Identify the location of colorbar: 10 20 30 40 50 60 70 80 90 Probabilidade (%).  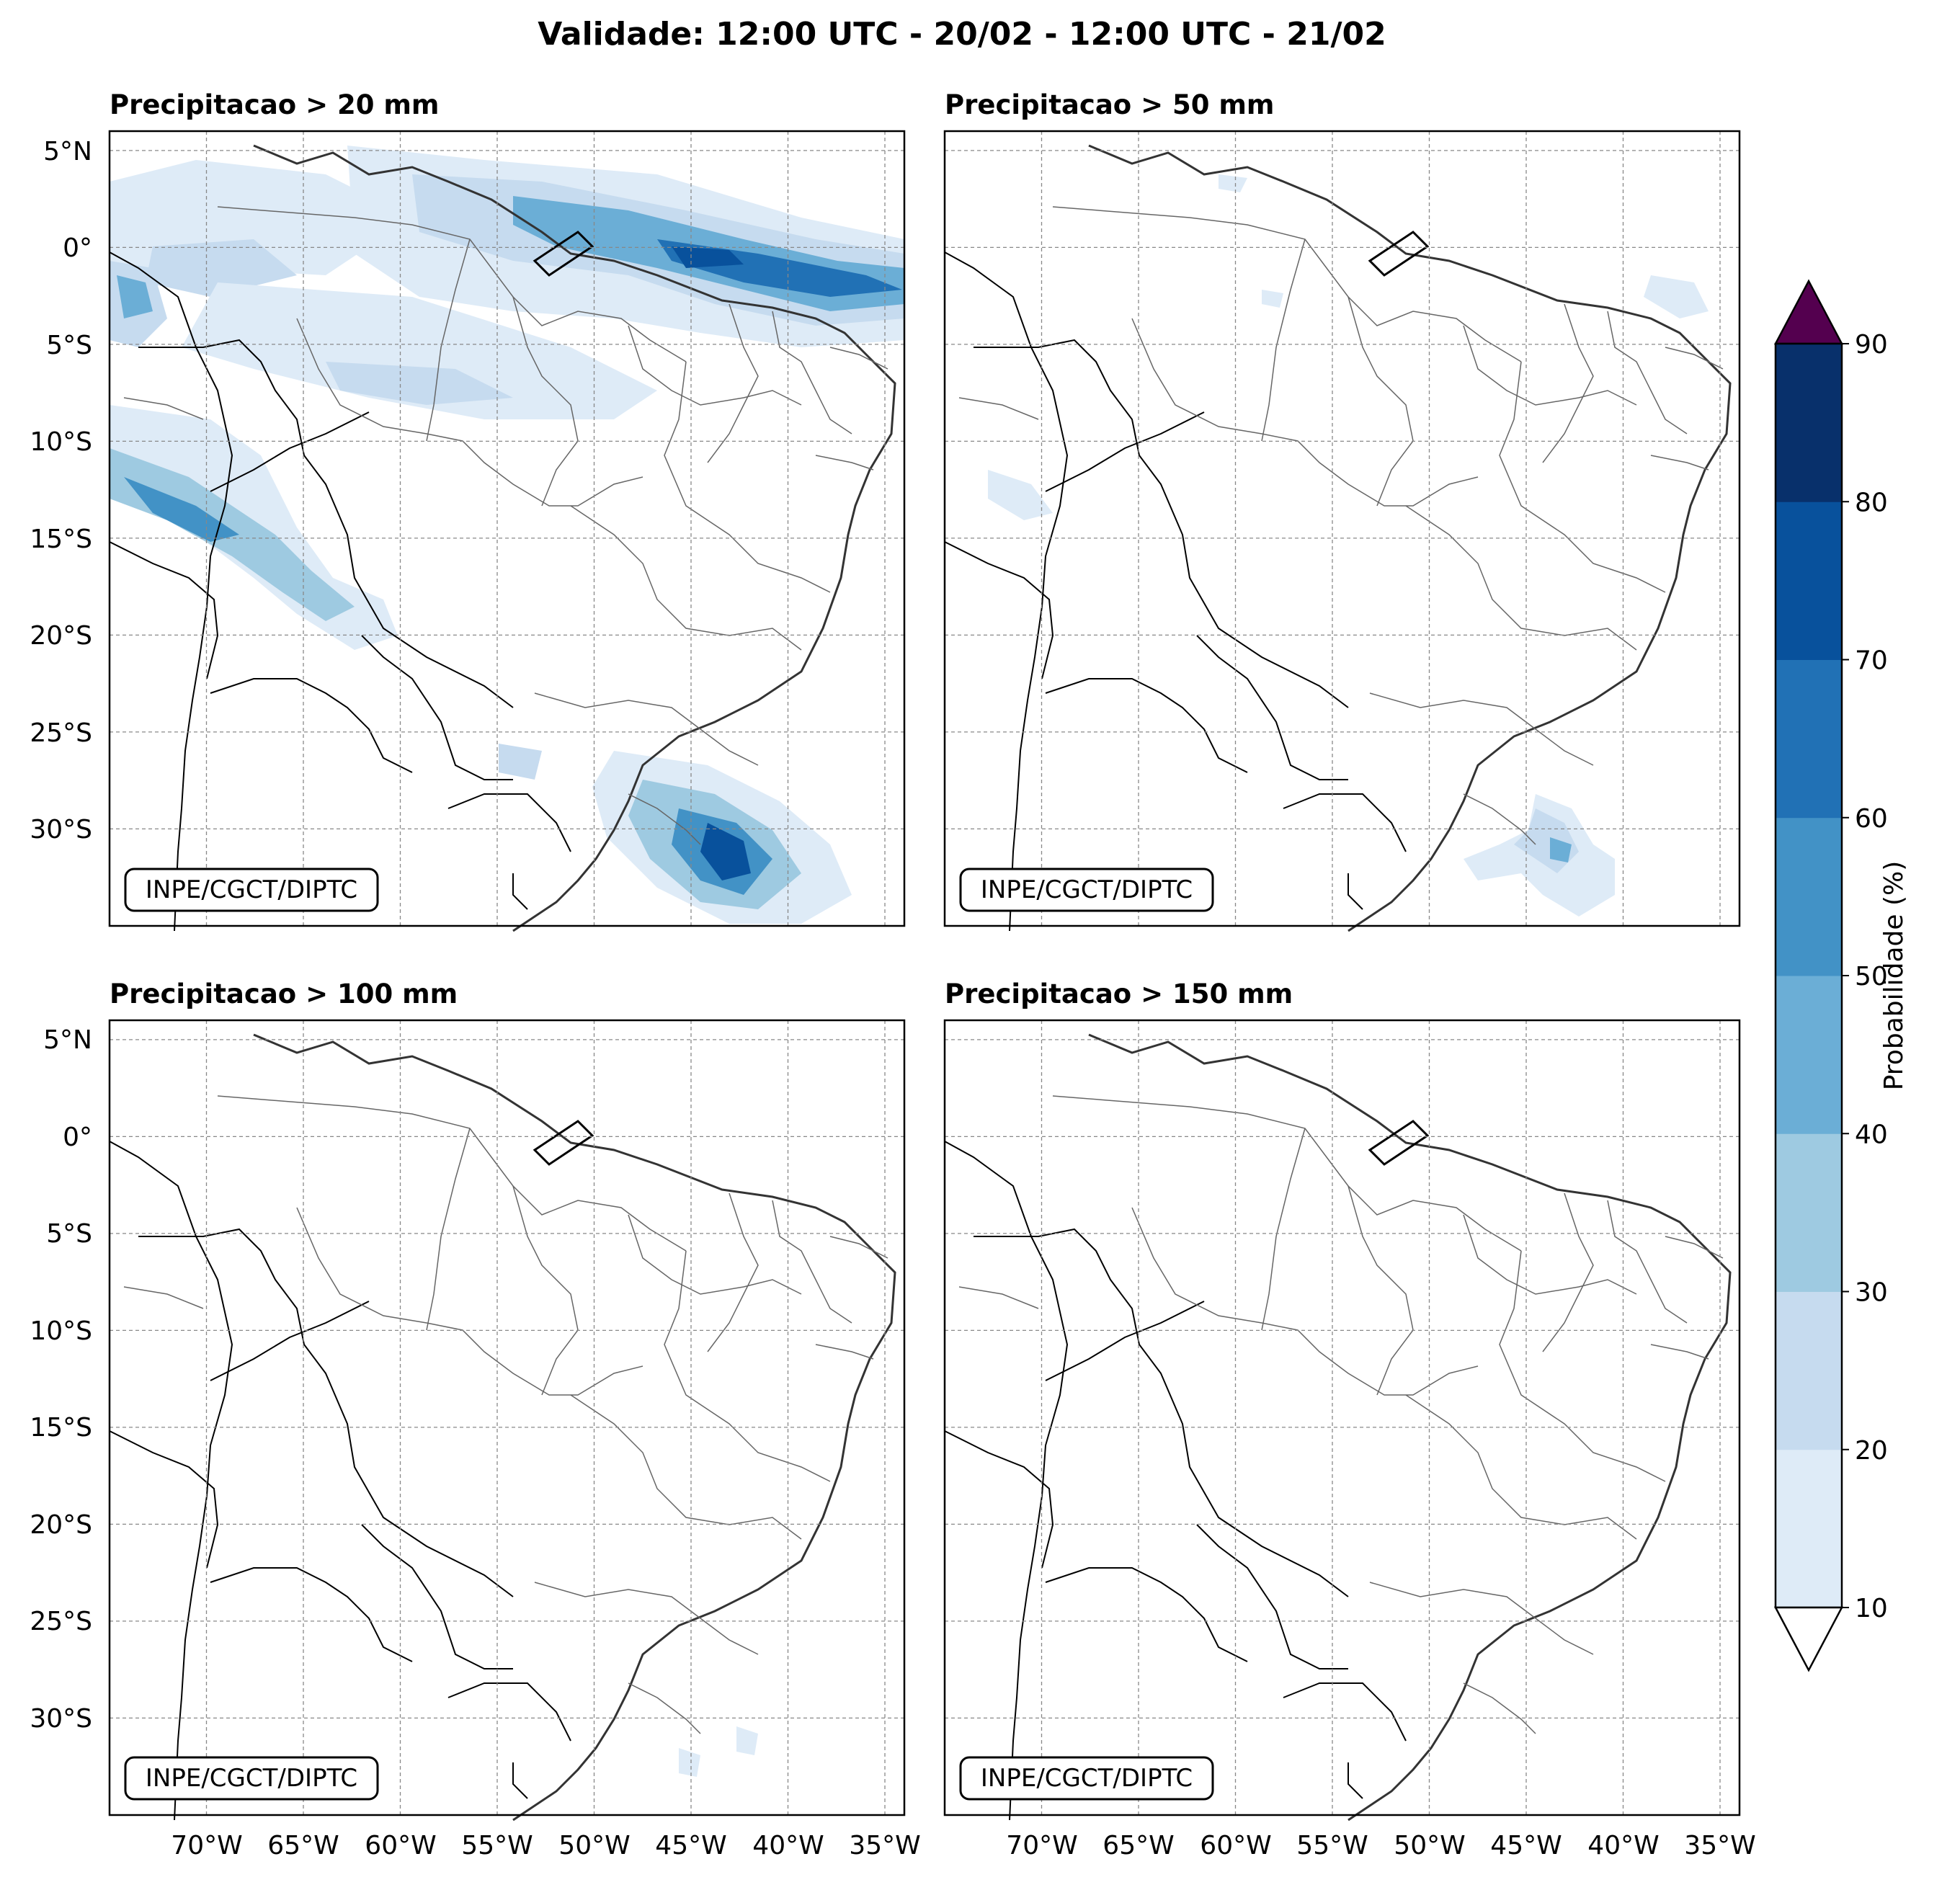
(1841, 975).